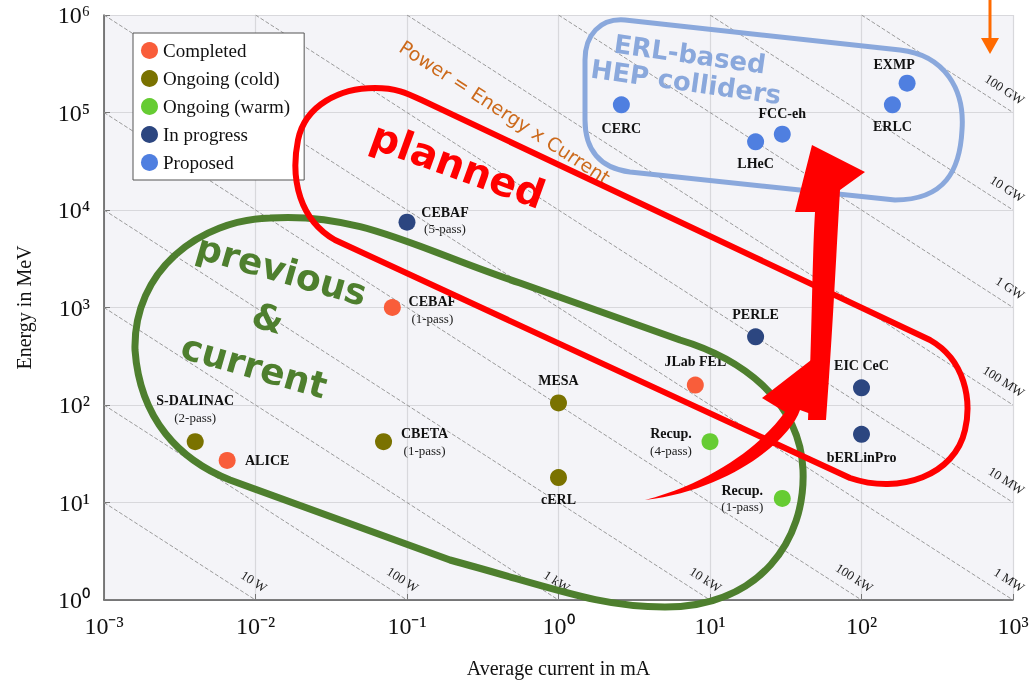 The height and width of the screenshot is (683, 1032). Describe the element at coordinates (255, 626) in the screenshot. I see `x-tick-label: 10⁻²` at that location.